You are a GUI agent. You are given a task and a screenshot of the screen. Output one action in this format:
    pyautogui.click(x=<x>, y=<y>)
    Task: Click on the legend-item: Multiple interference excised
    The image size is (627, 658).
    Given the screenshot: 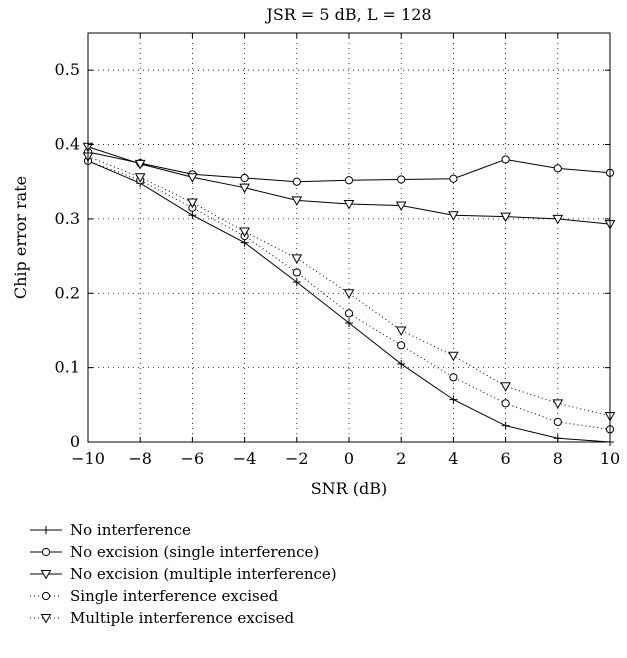 What is the action you would take?
    pyautogui.click(x=162, y=618)
    